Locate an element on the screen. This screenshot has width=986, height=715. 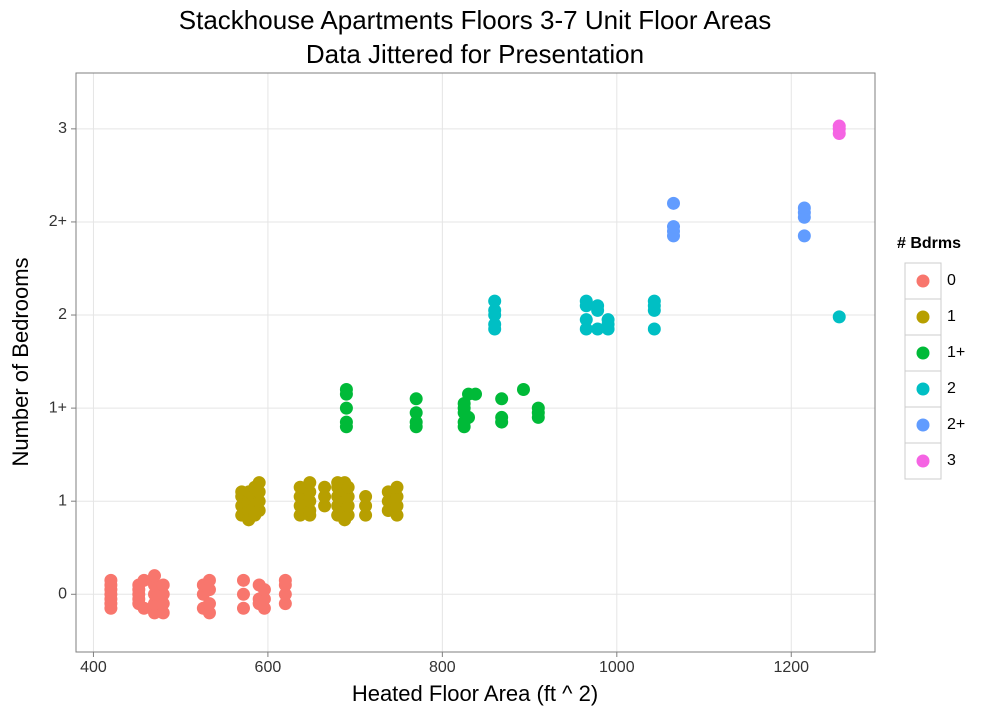
x-axis-label: Heated Floor Area (ft ^ 2) is located at coordinates (475, 693).